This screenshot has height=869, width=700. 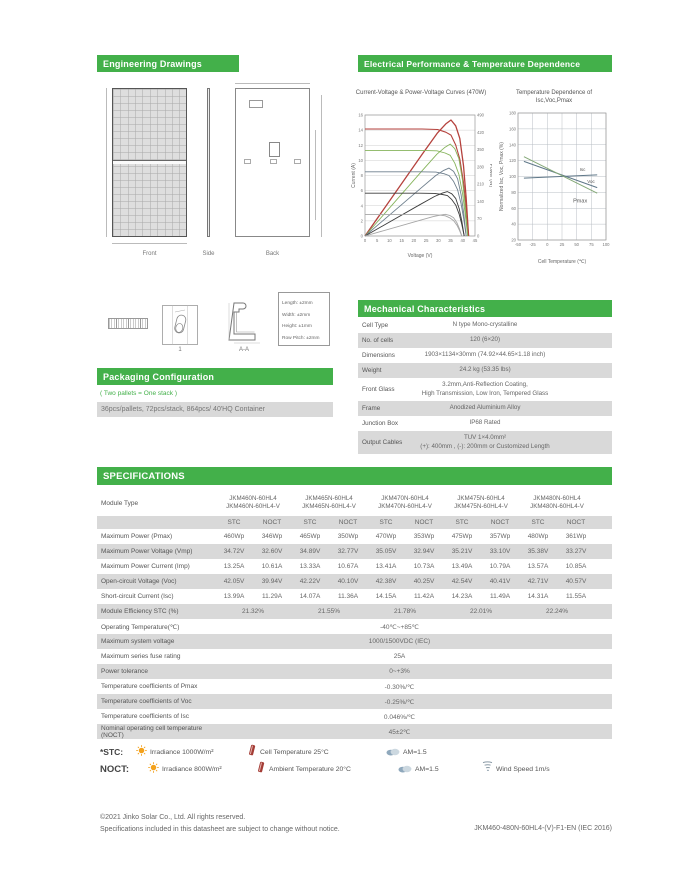 What do you see at coordinates (144, 476) in the screenshot?
I see `specifications-title: SPECIFICATIONS` at bounding box center [144, 476].